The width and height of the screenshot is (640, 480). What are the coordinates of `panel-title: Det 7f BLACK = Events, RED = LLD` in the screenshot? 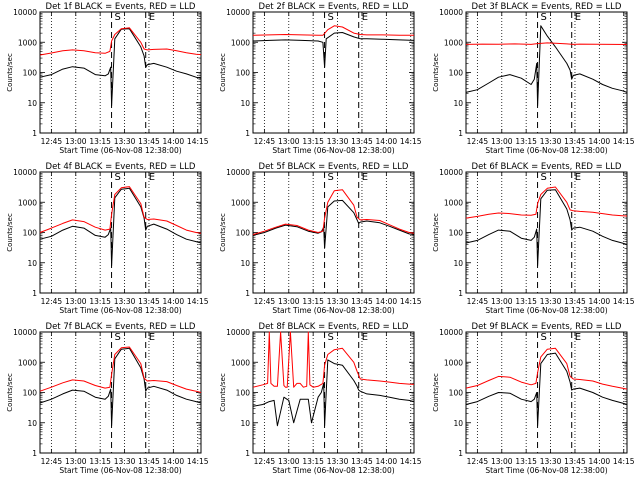 It's located at (121, 327).